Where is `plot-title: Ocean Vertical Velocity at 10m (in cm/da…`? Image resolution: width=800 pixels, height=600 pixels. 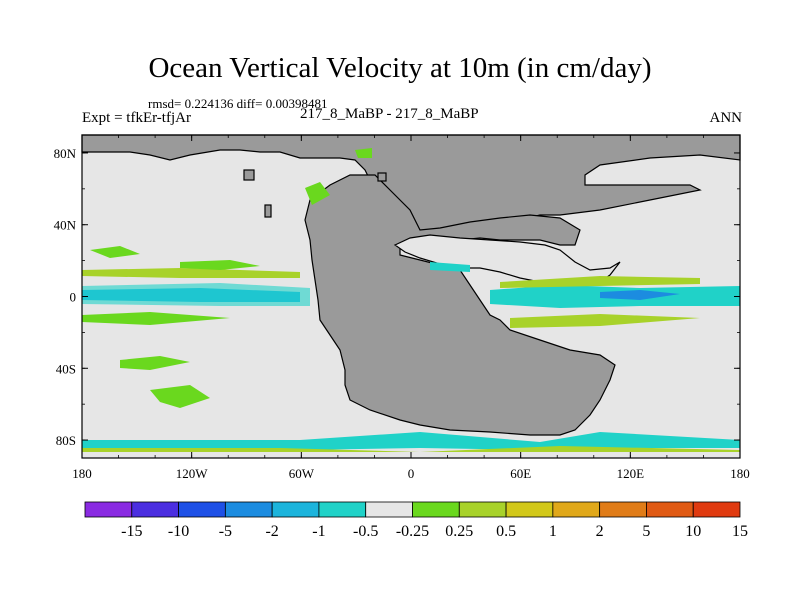 plot-title: Ocean Vertical Velocity at 10m (in cm/da… is located at coordinates (400, 68).